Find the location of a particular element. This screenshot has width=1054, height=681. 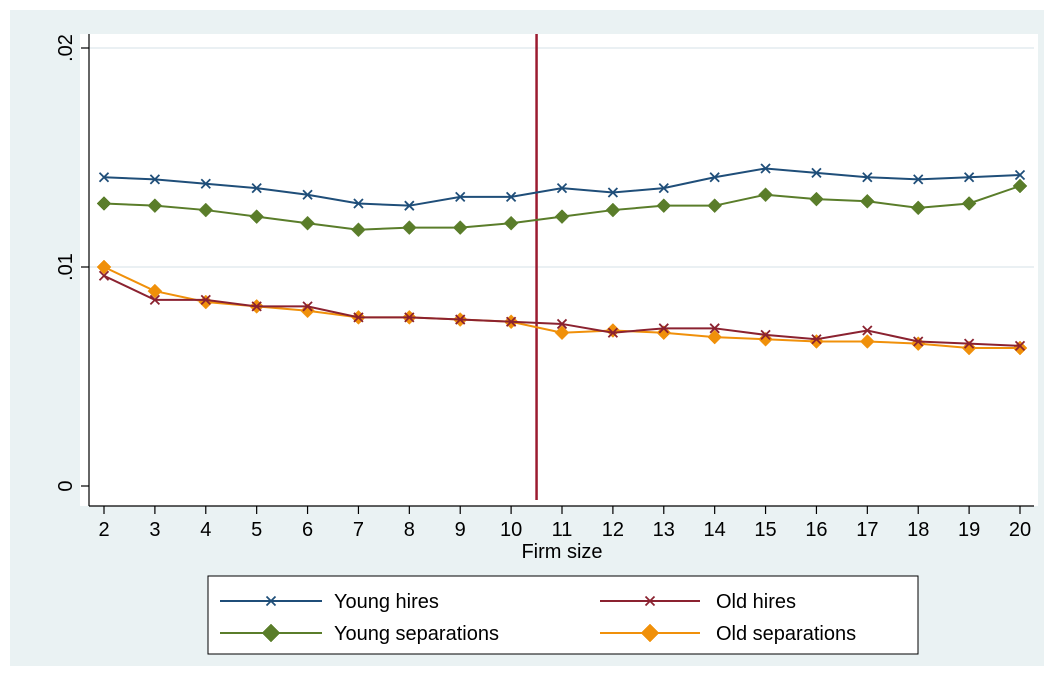

legend-item: Young hires is located at coordinates (329, 602).